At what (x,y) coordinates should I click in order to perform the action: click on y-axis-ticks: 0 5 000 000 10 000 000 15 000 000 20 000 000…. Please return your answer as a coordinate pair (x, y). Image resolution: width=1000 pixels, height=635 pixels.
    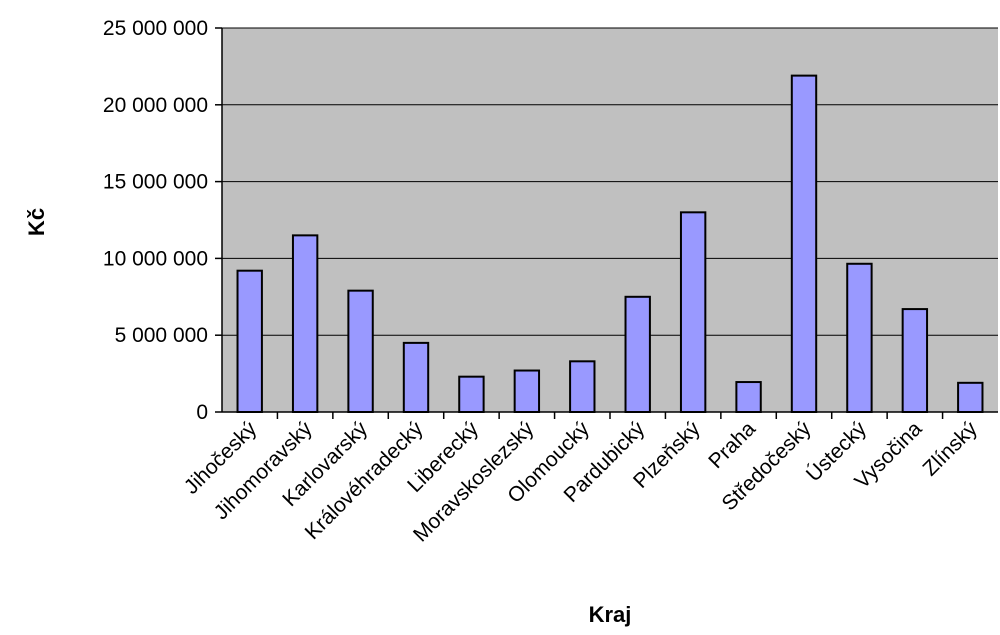
    Looking at the image, I should click on (162, 220).